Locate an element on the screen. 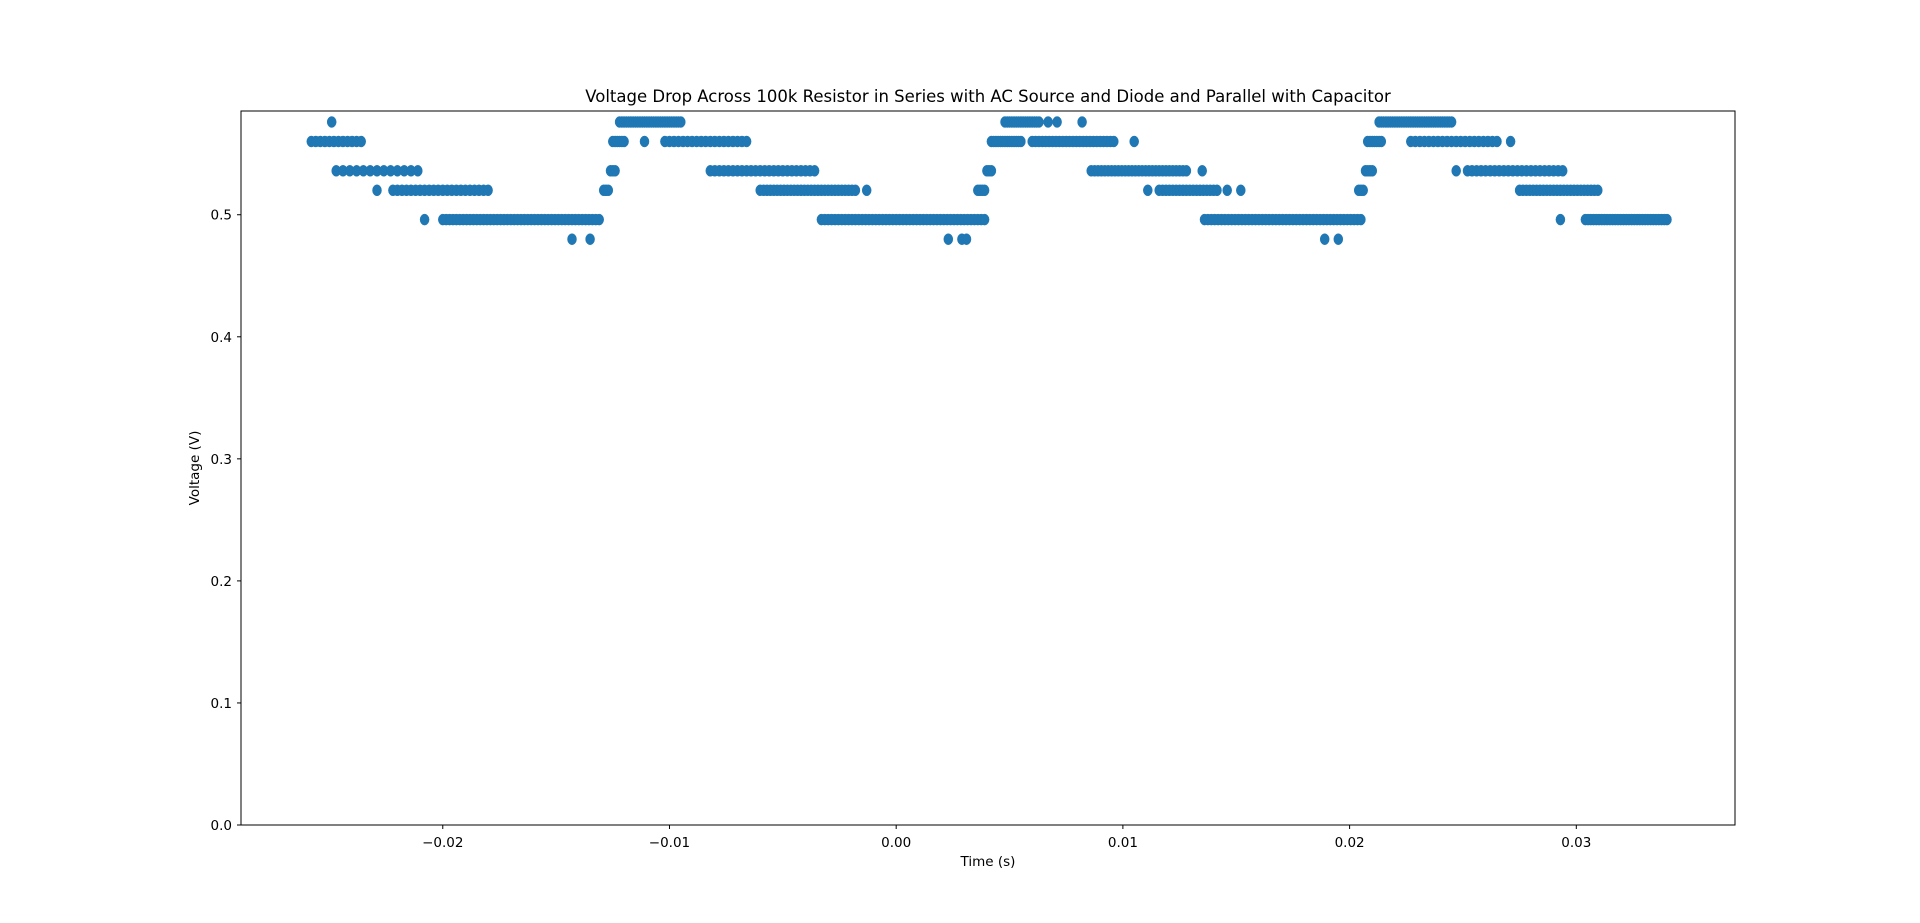  y-axis-label: Voltage (V) is located at coordinates (195, 468).